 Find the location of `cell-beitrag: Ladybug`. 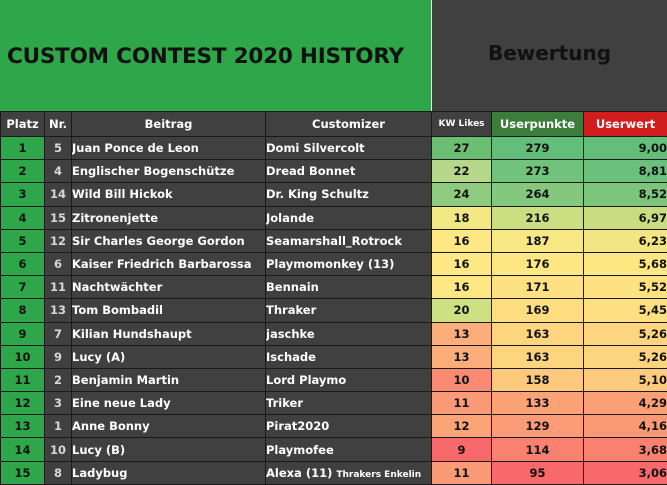

cell-beitrag: Ladybug is located at coordinates (169, 472).